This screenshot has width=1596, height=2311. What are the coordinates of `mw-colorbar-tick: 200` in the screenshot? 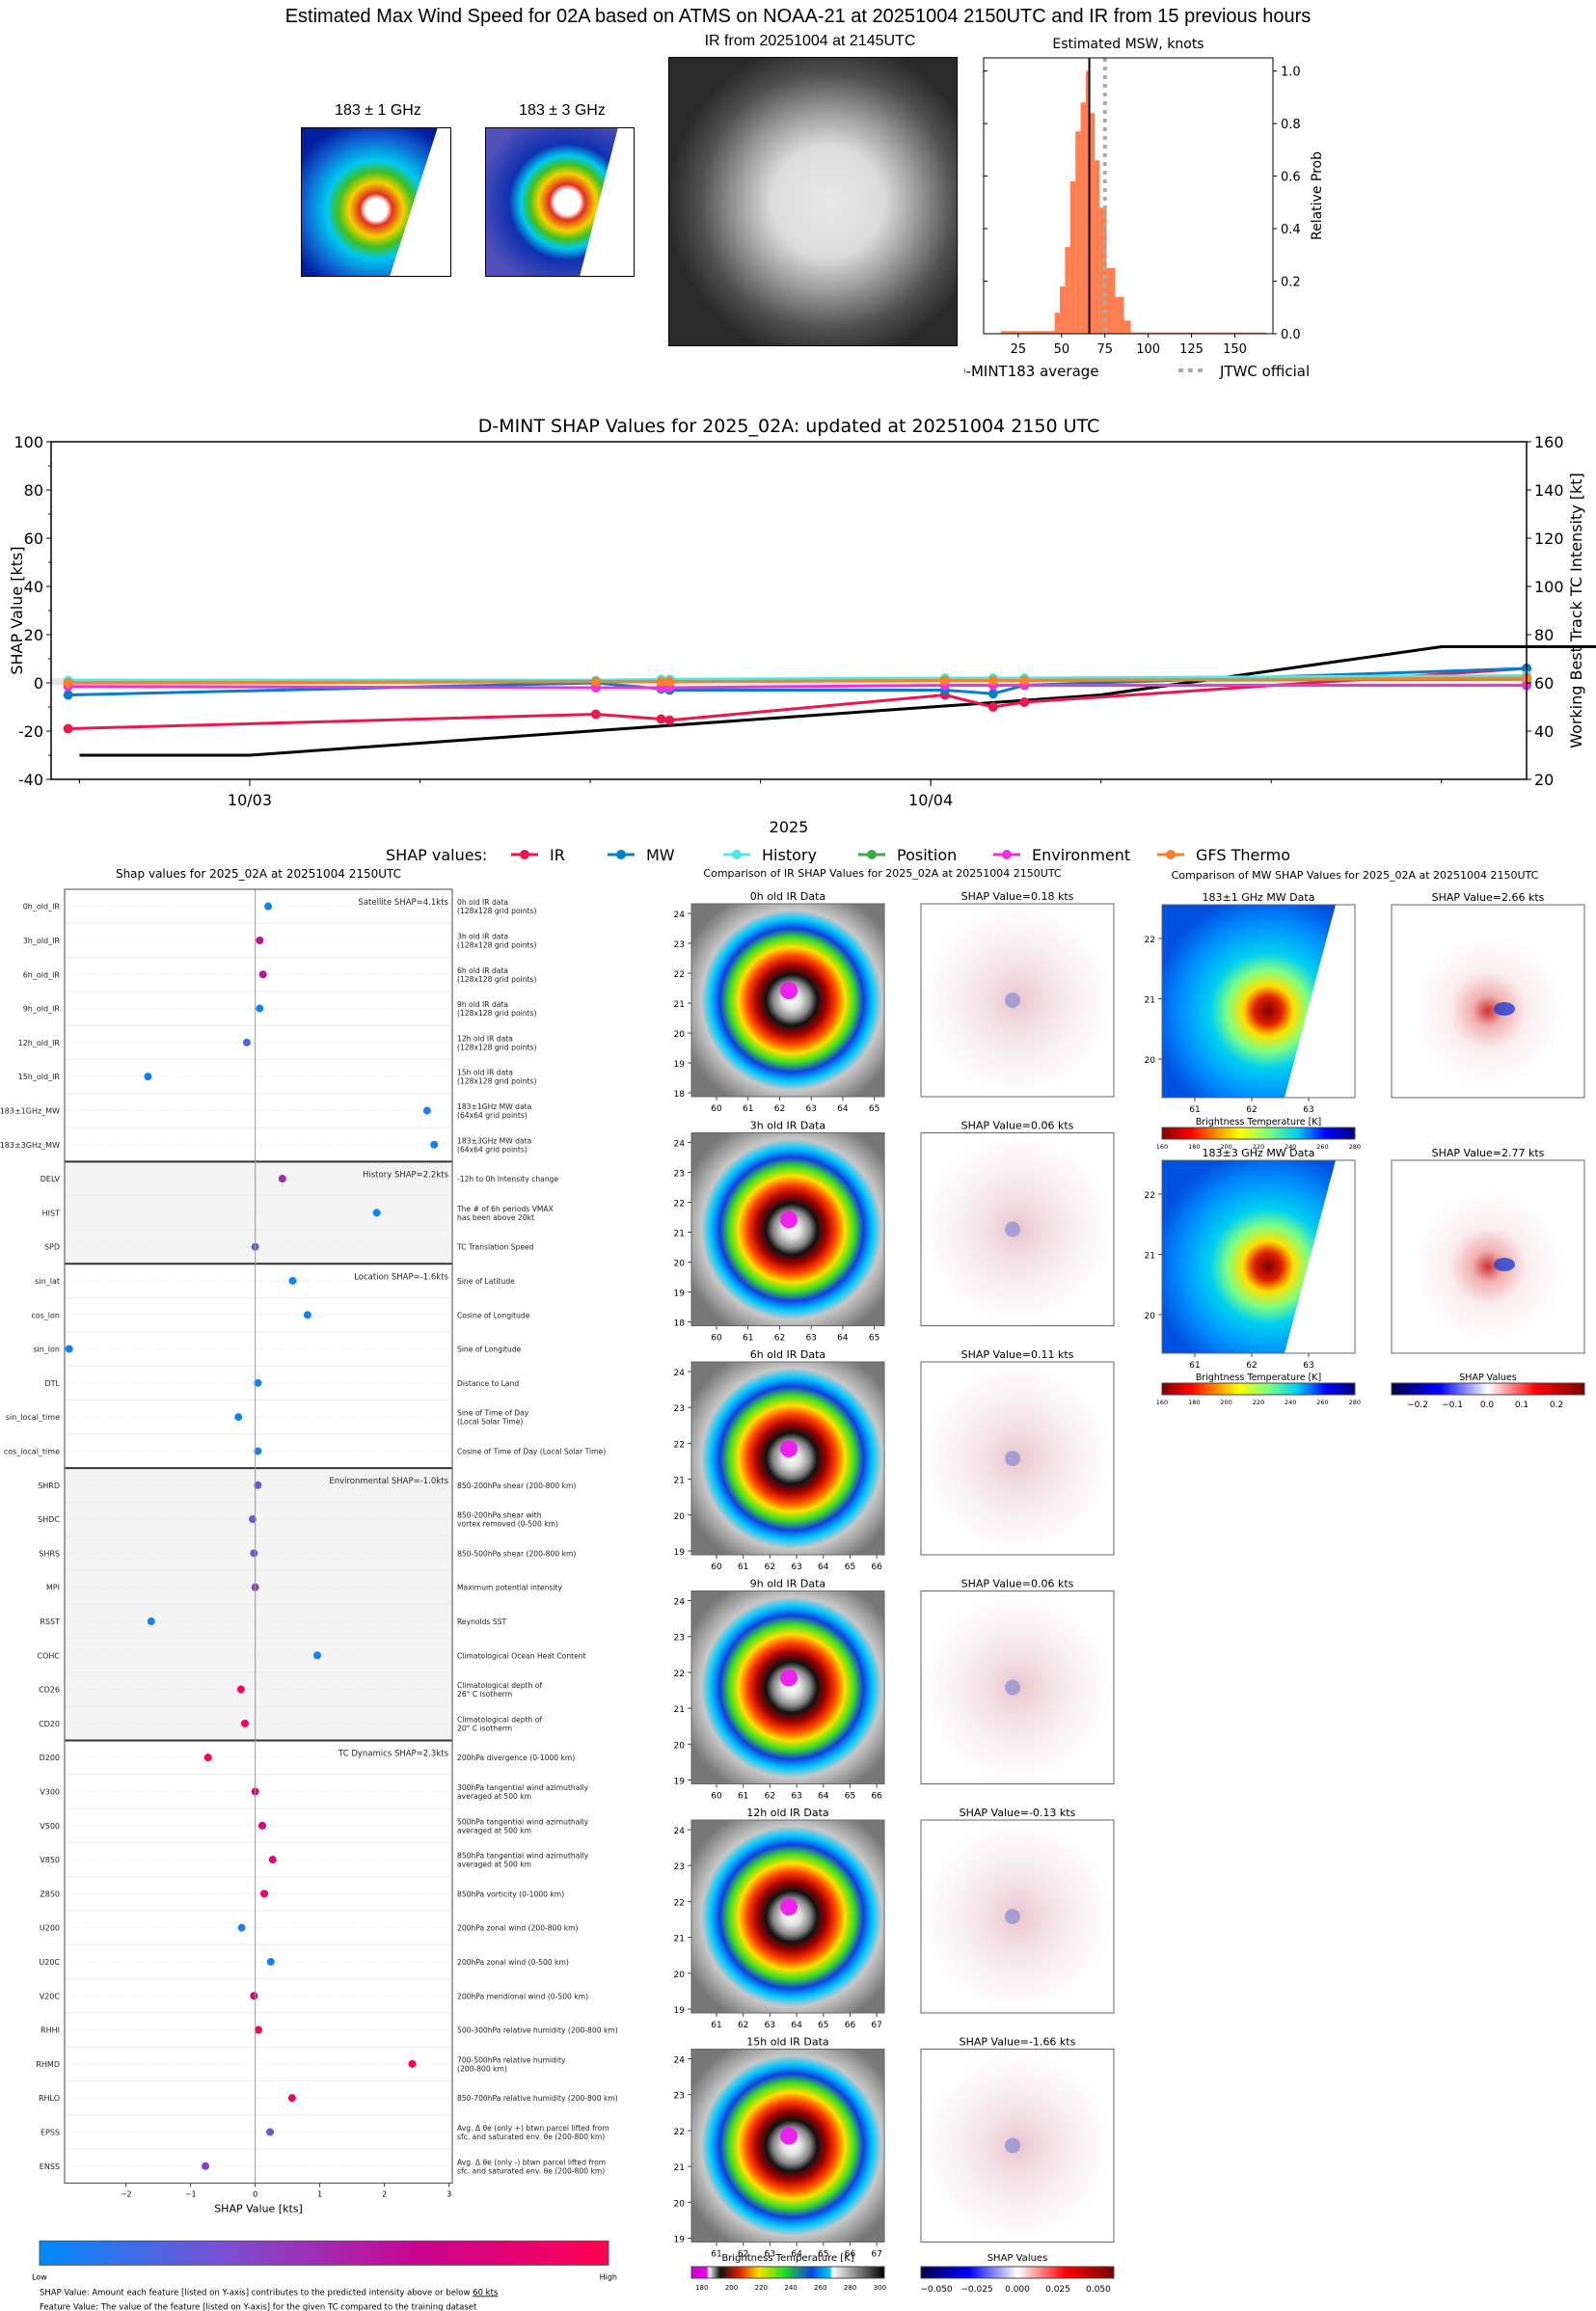 It's located at (1226, 1147).